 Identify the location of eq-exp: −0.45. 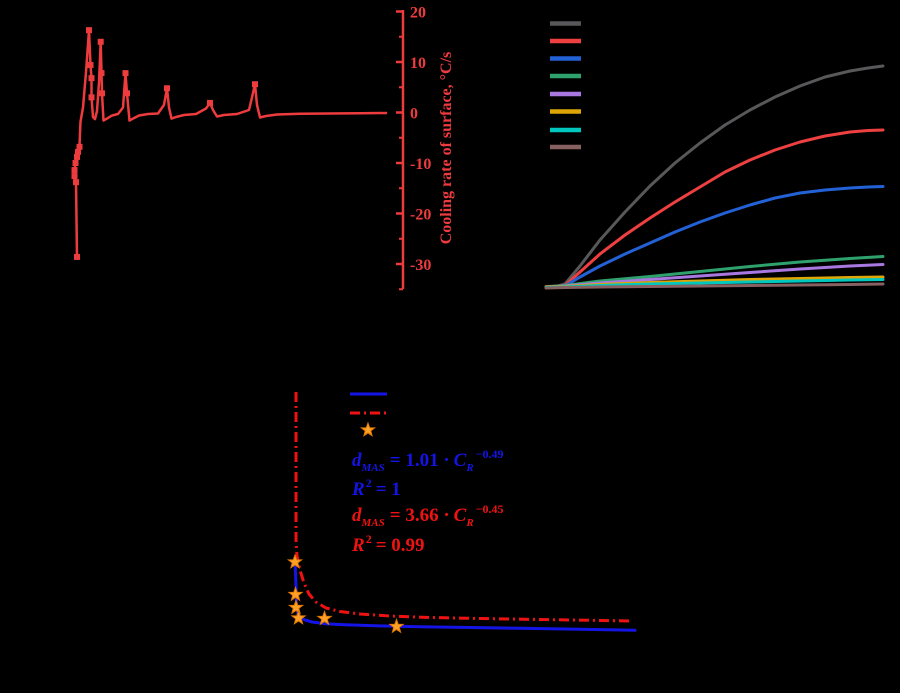
(489, 509).